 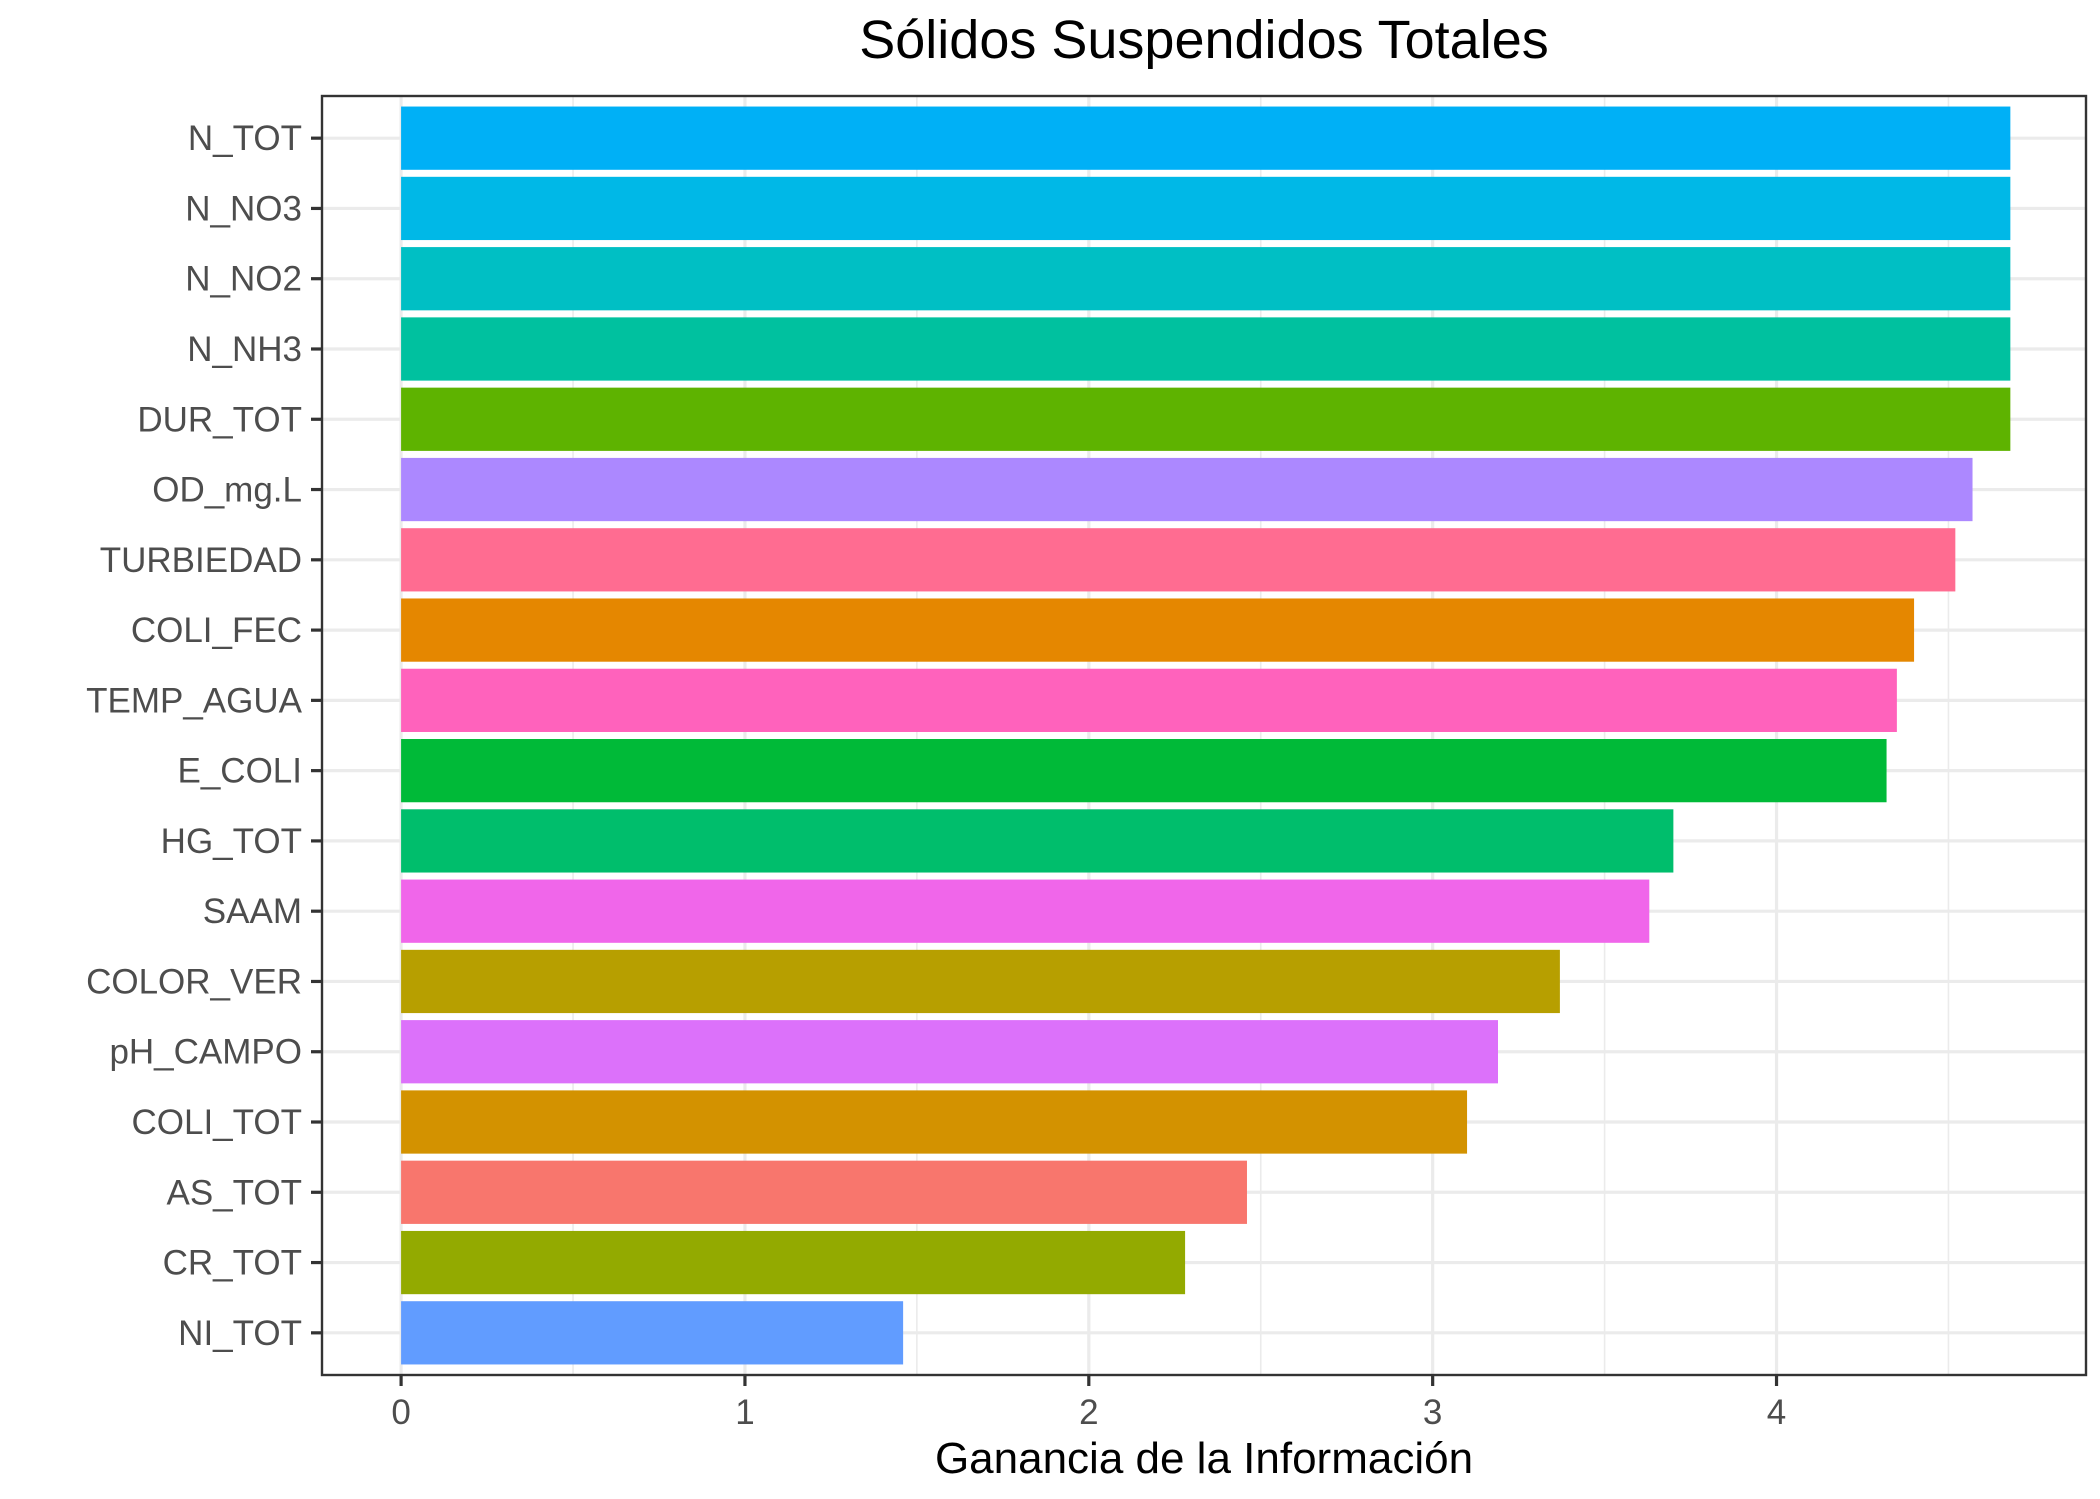 I want to click on y-tick-label: OD_mg.L, so click(x=227, y=490).